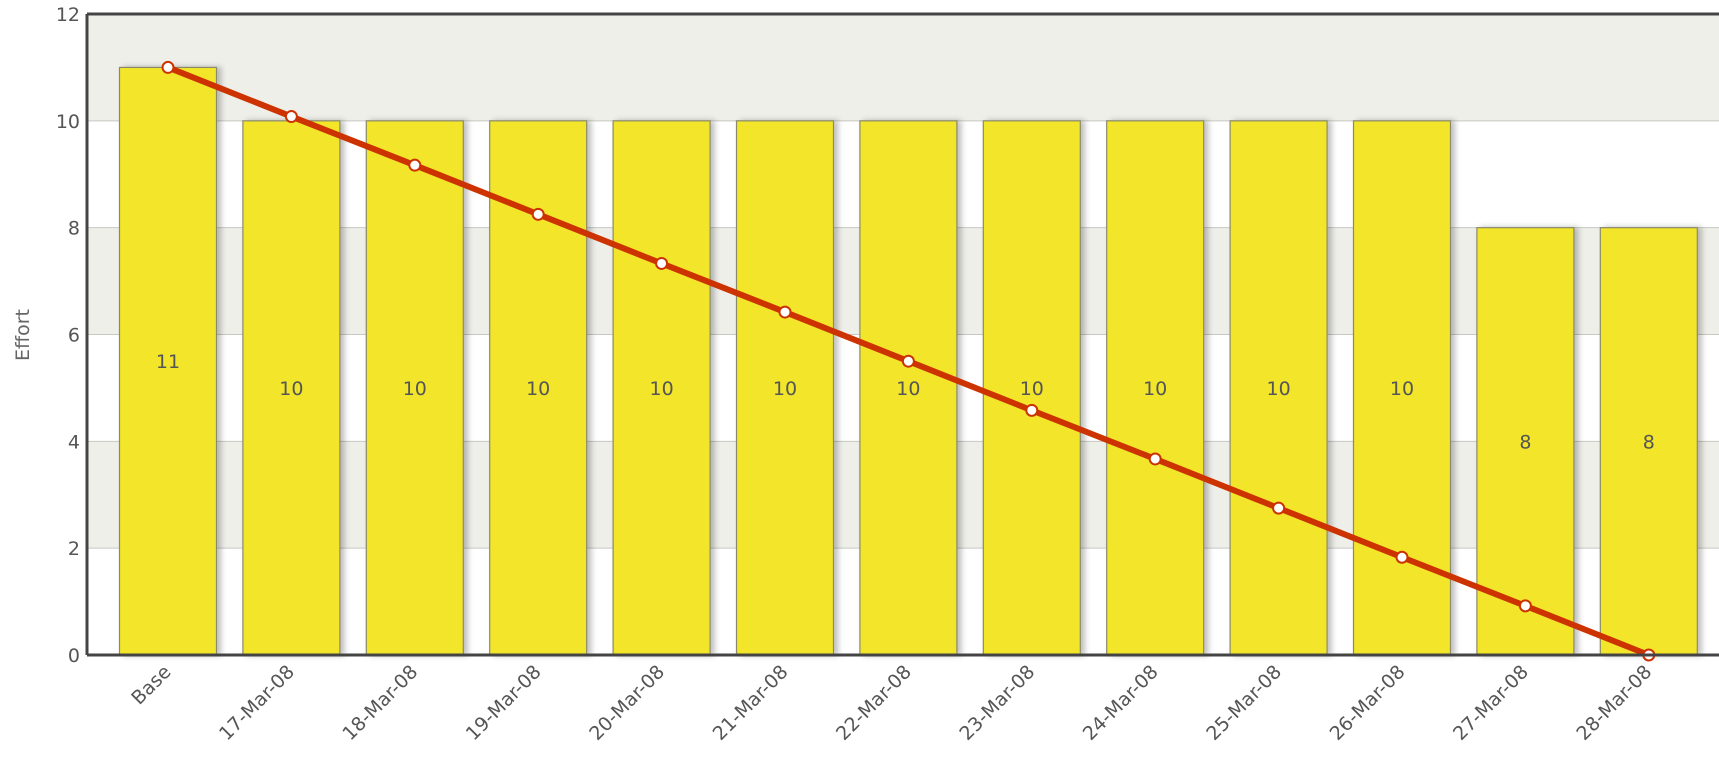 The width and height of the screenshot is (1719, 758). What do you see at coordinates (504, 703) in the screenshot?
I see `x-tick-label: 19-Mar-08` at bounding box center [504, 703].